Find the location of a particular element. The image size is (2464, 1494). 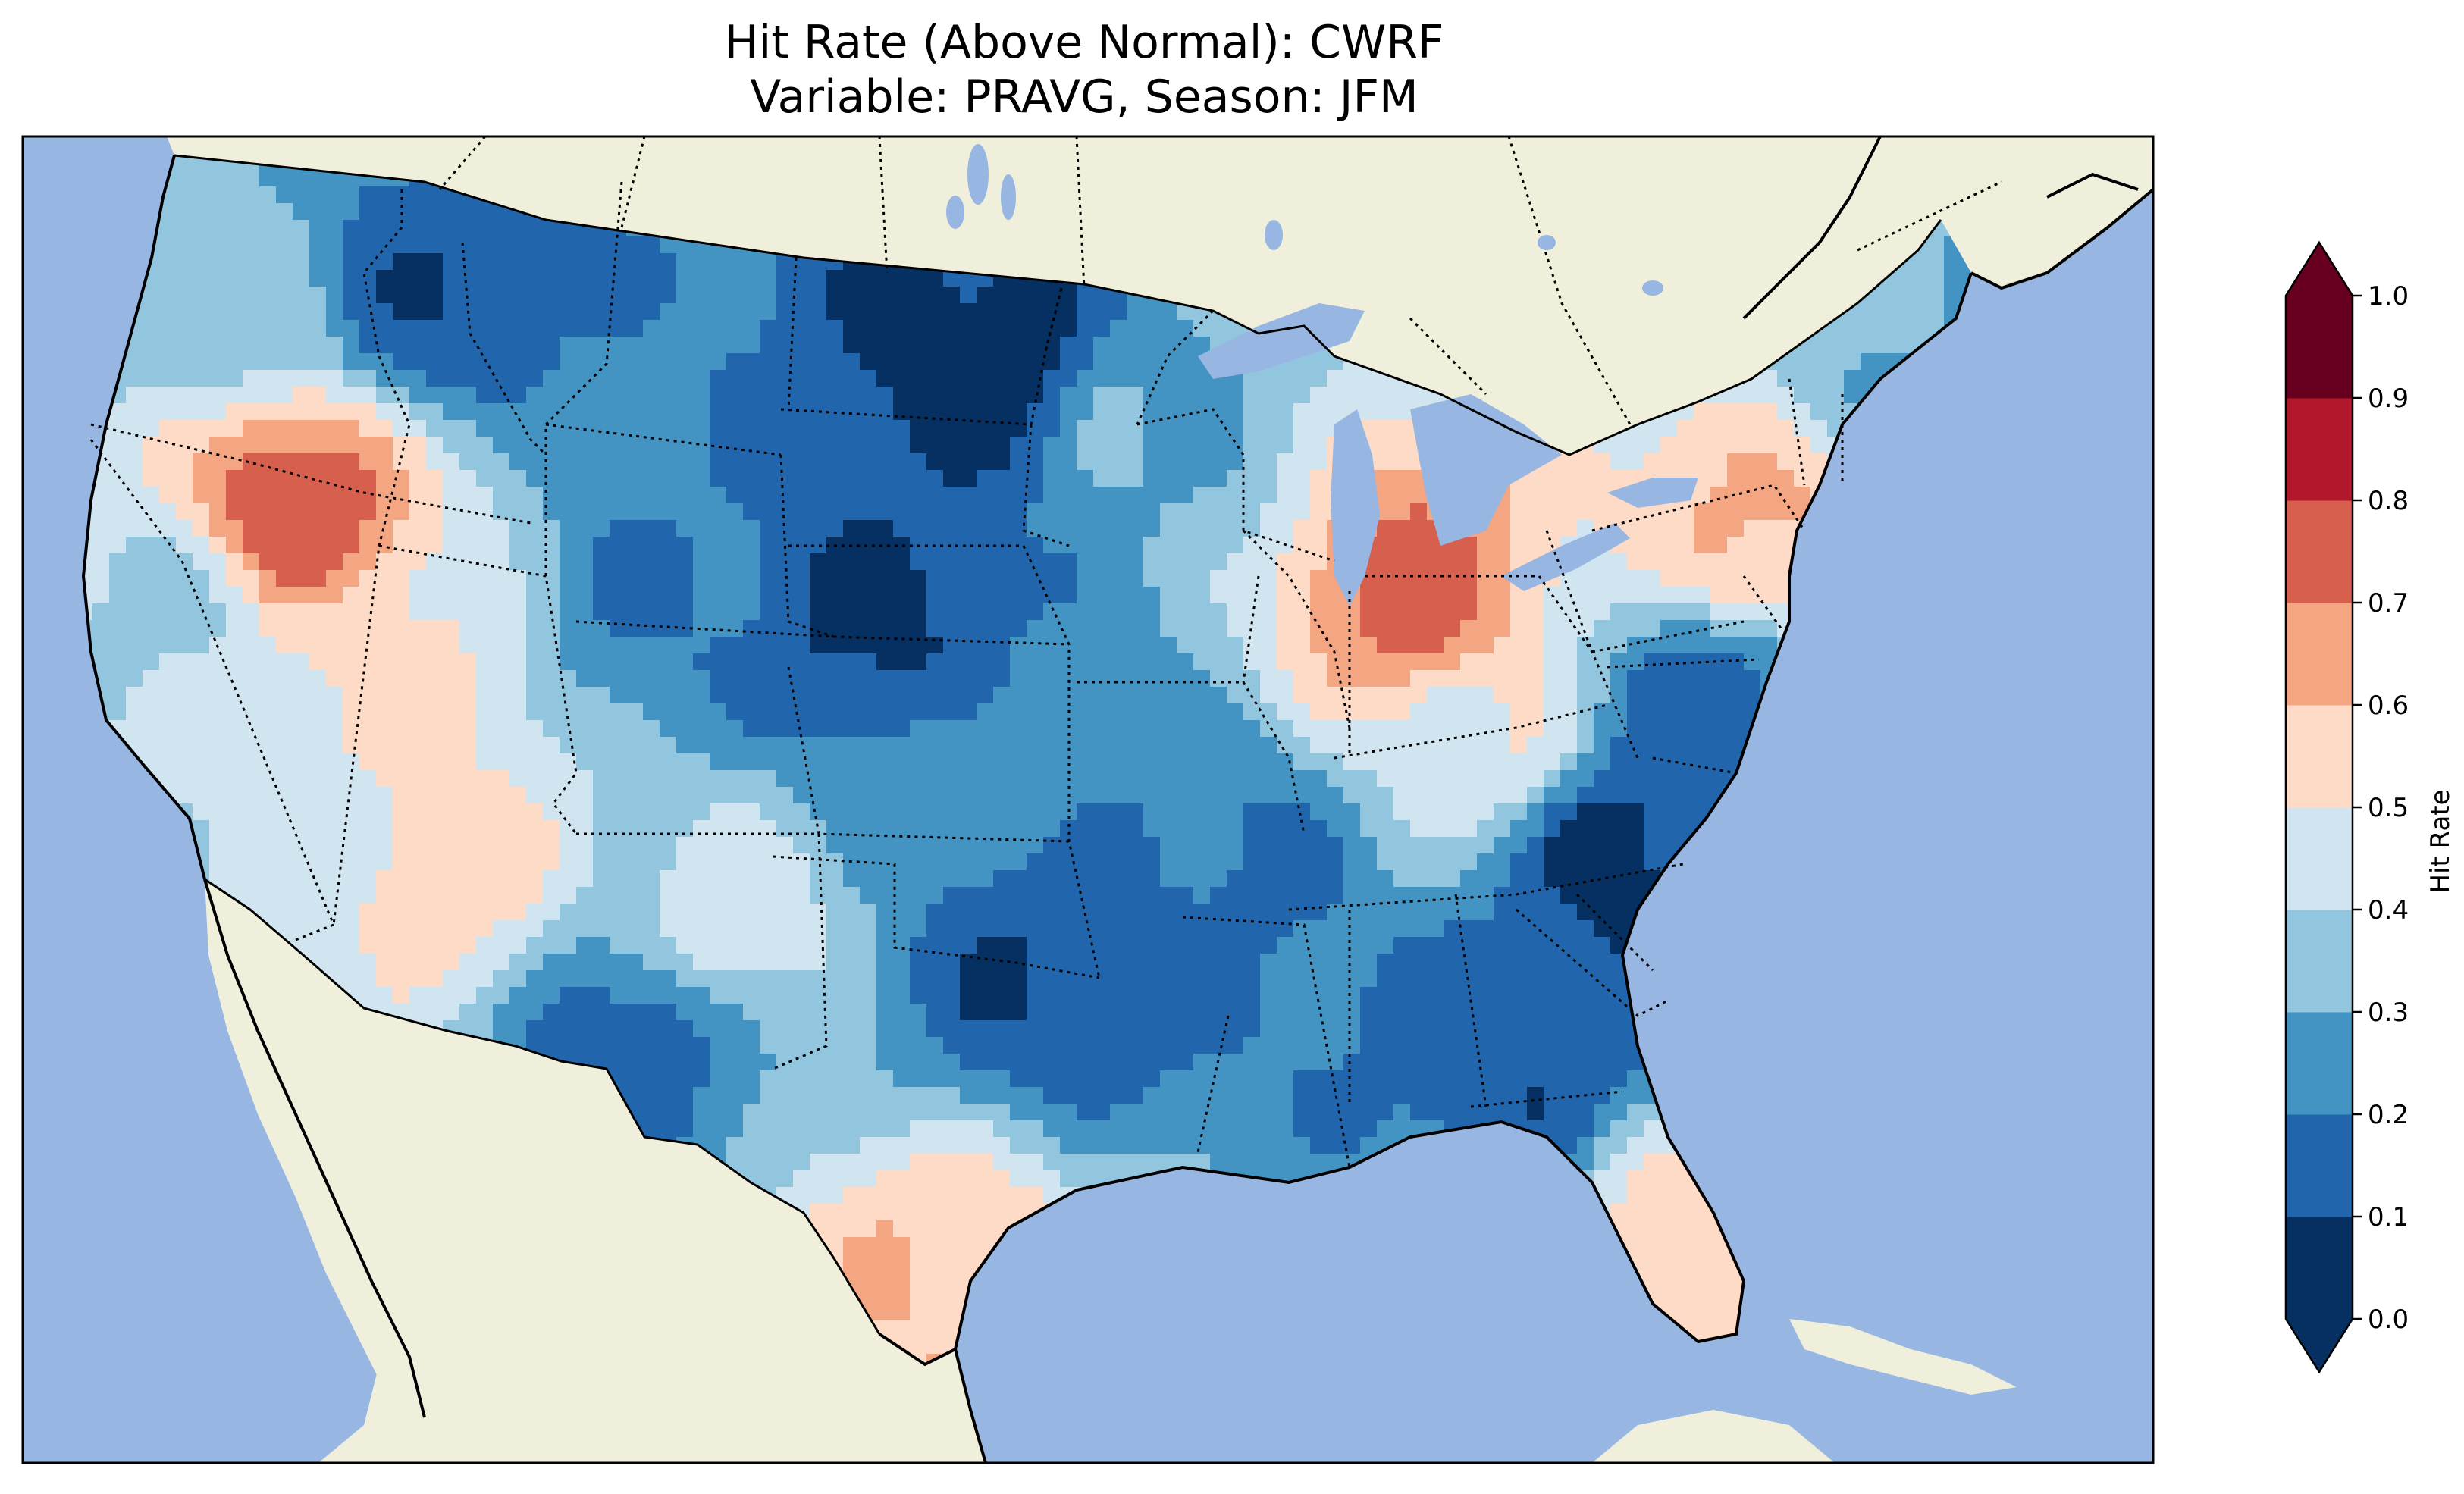

mexico-coastline is located at coordinates (595, 1171).